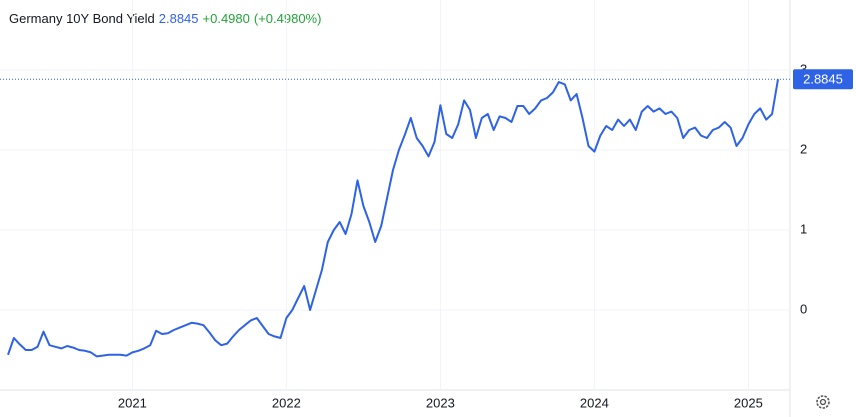  What do you see at coordinates (803, 308) in the screenshot?
I see `y-tick-label: 0` at bounding box center [803, 308].